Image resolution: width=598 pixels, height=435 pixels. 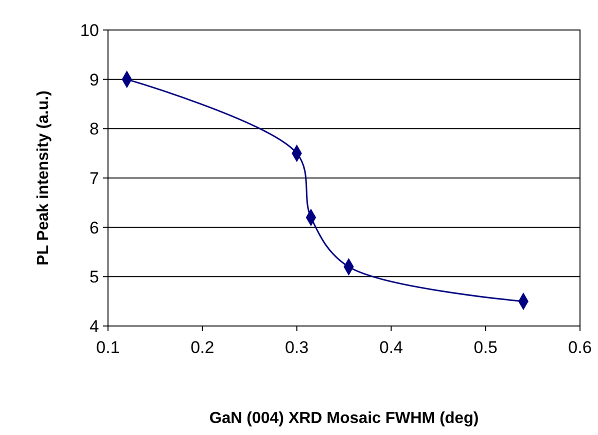 What do you see at coordinates (391, 347) in the screenshot?
I see `x-tick-label: 0.4` at bounding box center [391, 347].